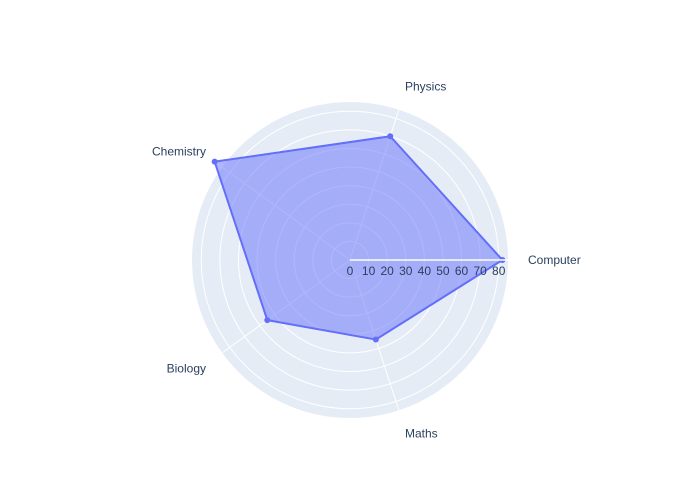 Image resolution: width=700 pixels, height=500 pixels. Describe the element at coordinates (499, 271) in the screenshot. I see `radial-tick-label: 80` at that location.